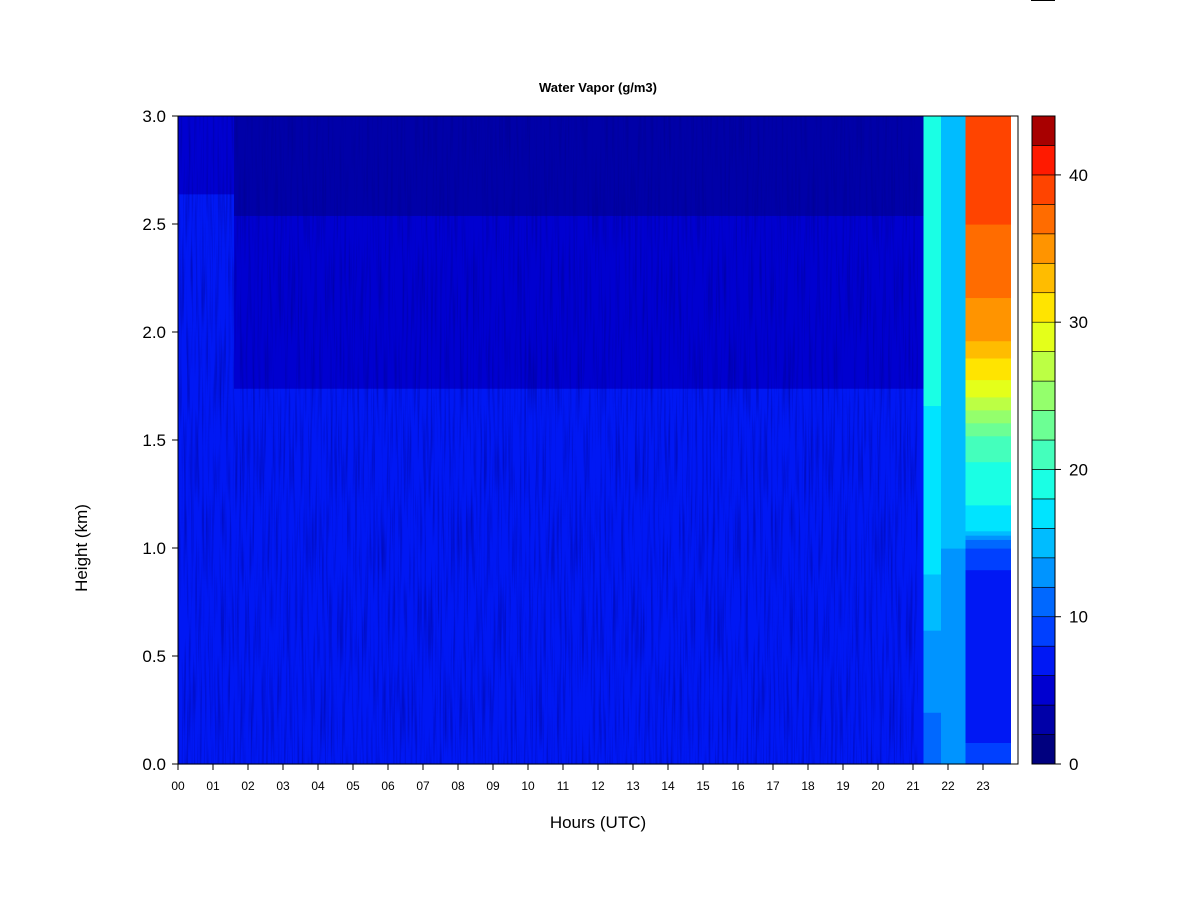  Describe the element at coordinates (1078, 322) in the screenshot. I see `colorbar-tick-label: 30` at that location.